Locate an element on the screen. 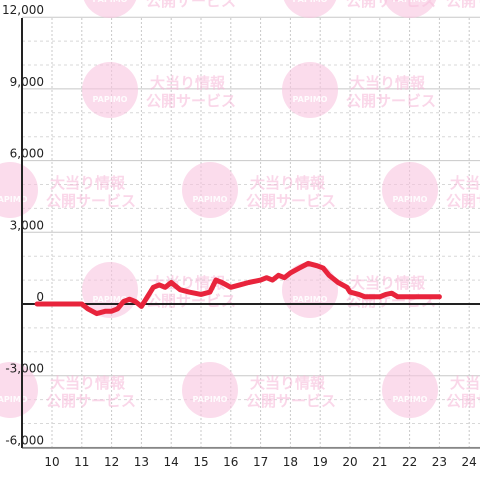 Image resolution: width=480 pixels, height=480 pixels. x-tick-label: 20 is located at coordinates (349, 462).